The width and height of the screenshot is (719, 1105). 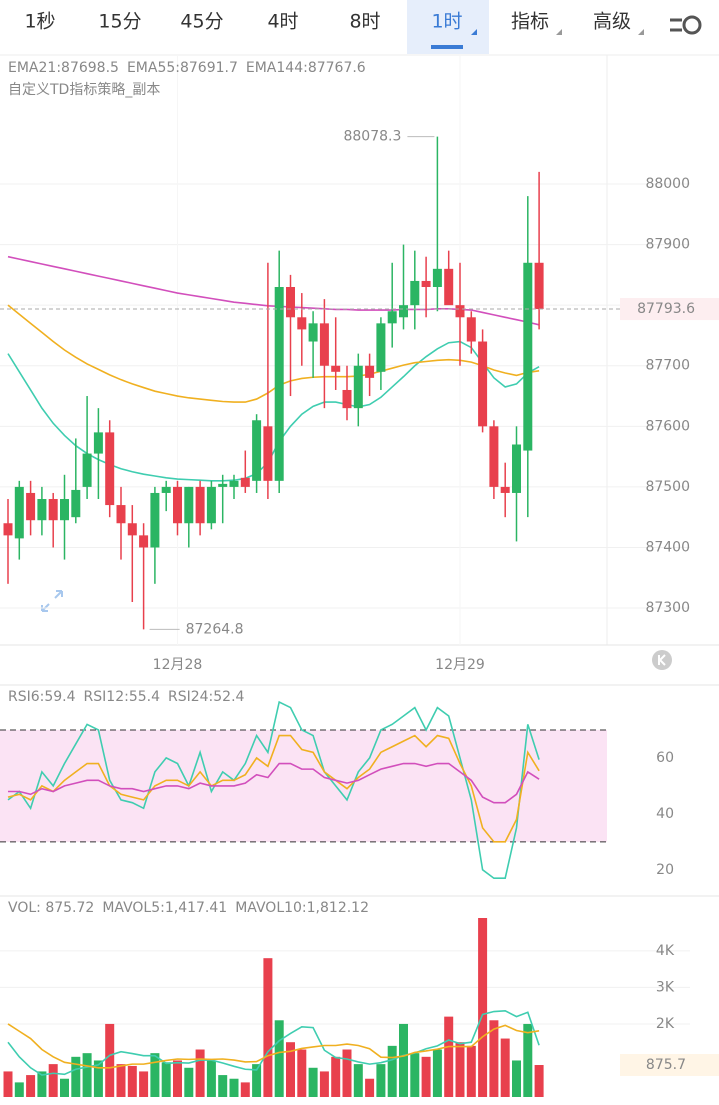 What do you see at coordinates (51, 908) in the screenshot?
I see `legend-item: VOL: 875.72` at bounding box center [51, 908].